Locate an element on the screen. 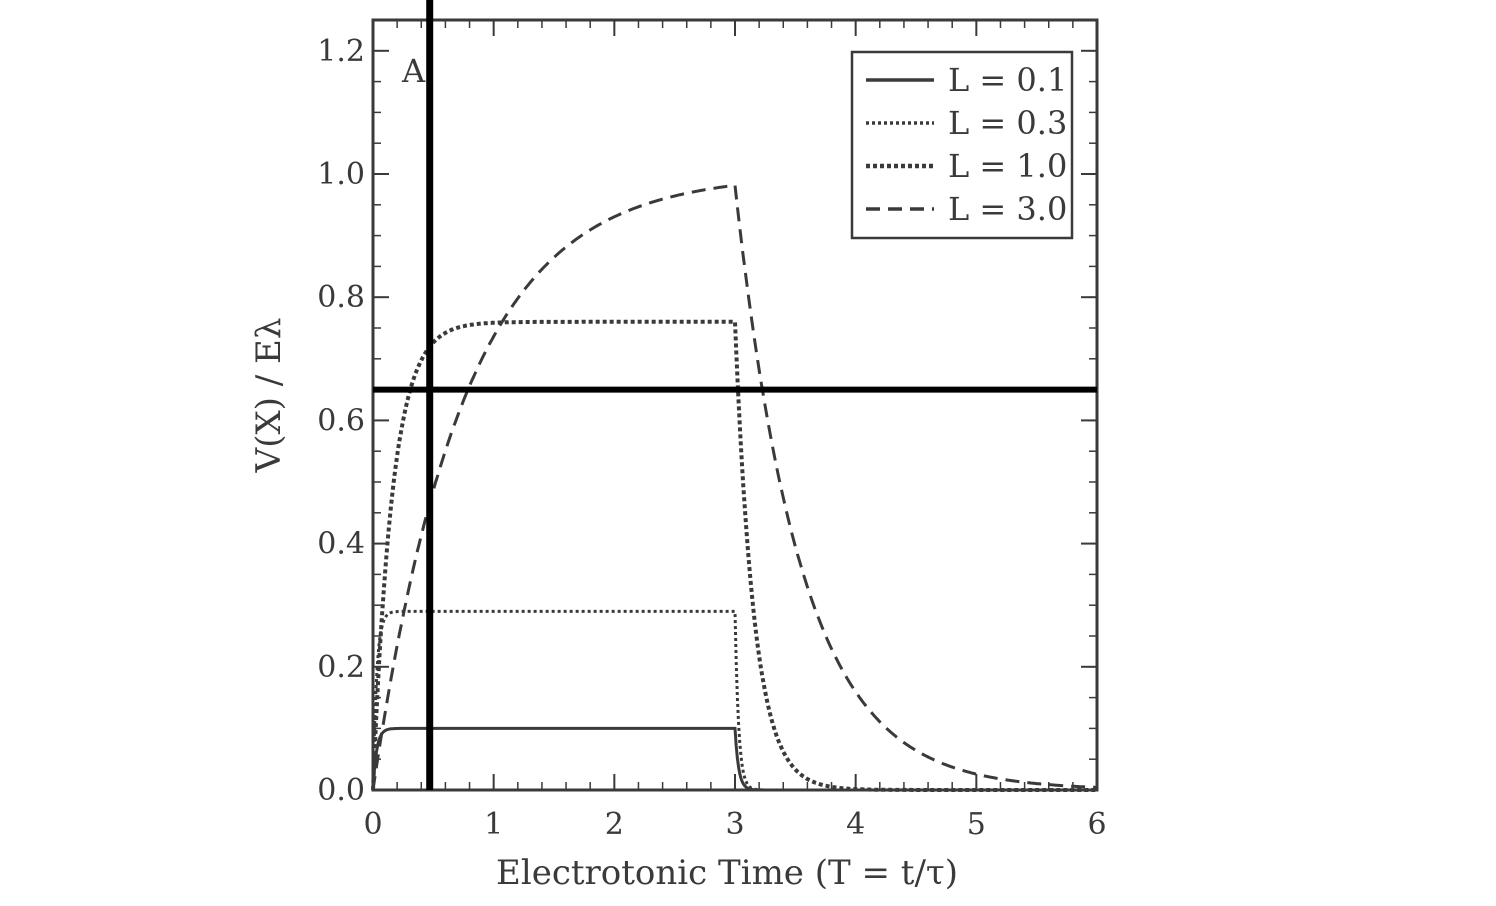 This screenshot has height=906, width=1496. y-tick-label: 0.8 is located at coordinates (341, 297).